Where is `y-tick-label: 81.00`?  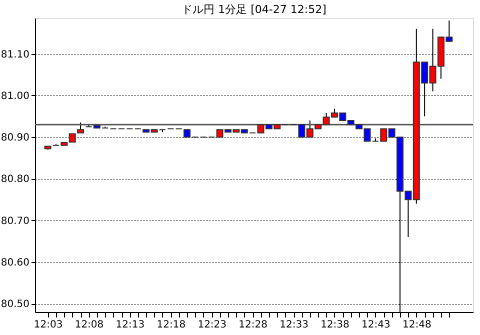
y-tick-label: 81.00 is located at coordinates (15, 96).